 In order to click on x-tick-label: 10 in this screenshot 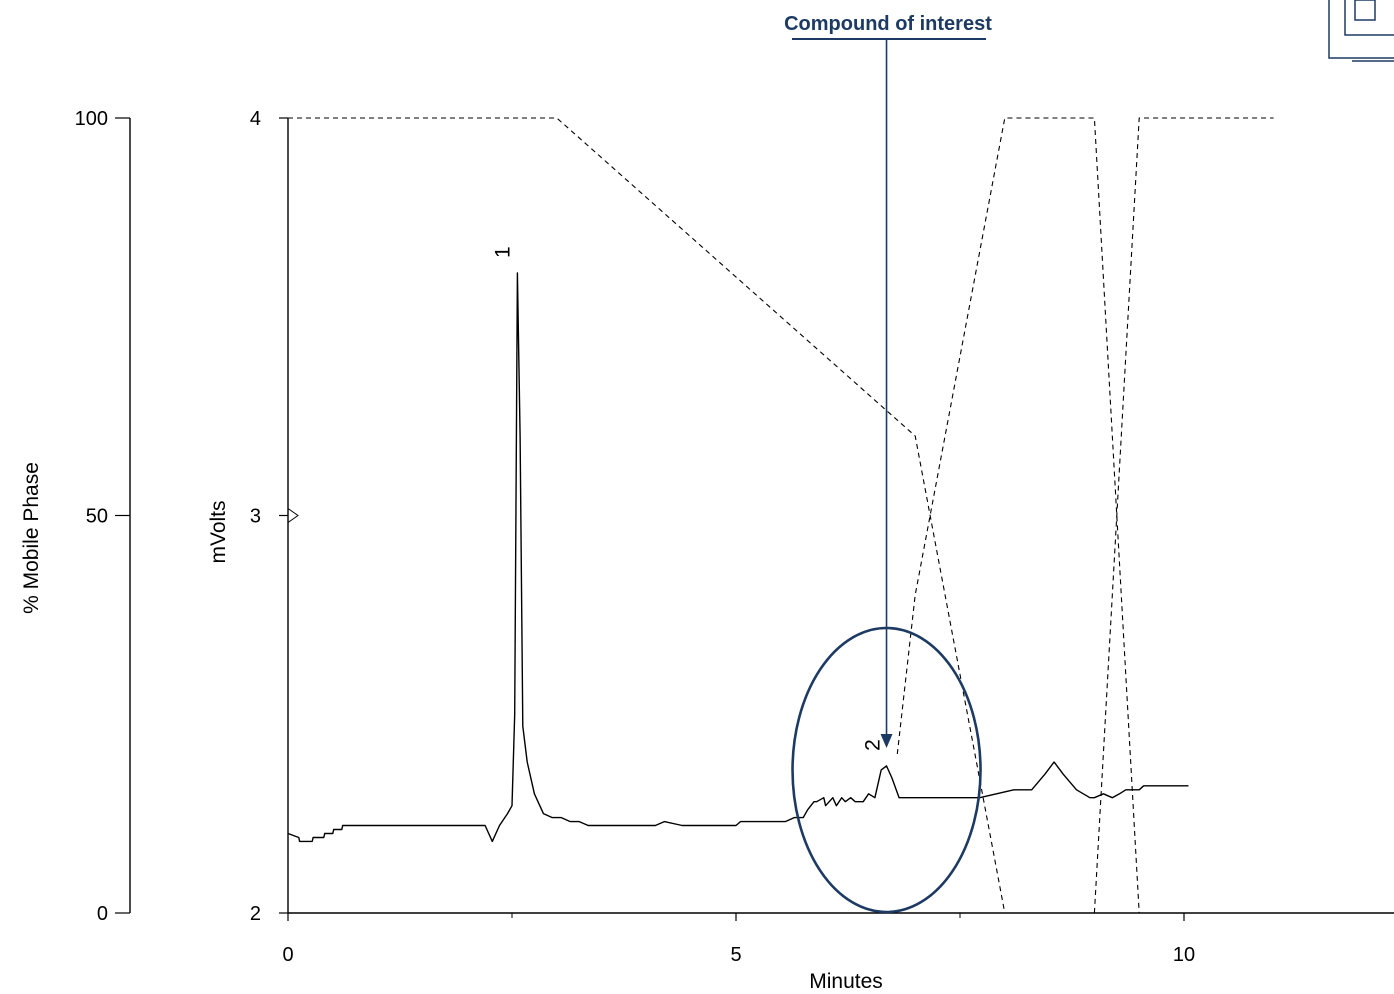, I will do `click(1184, 955)`.